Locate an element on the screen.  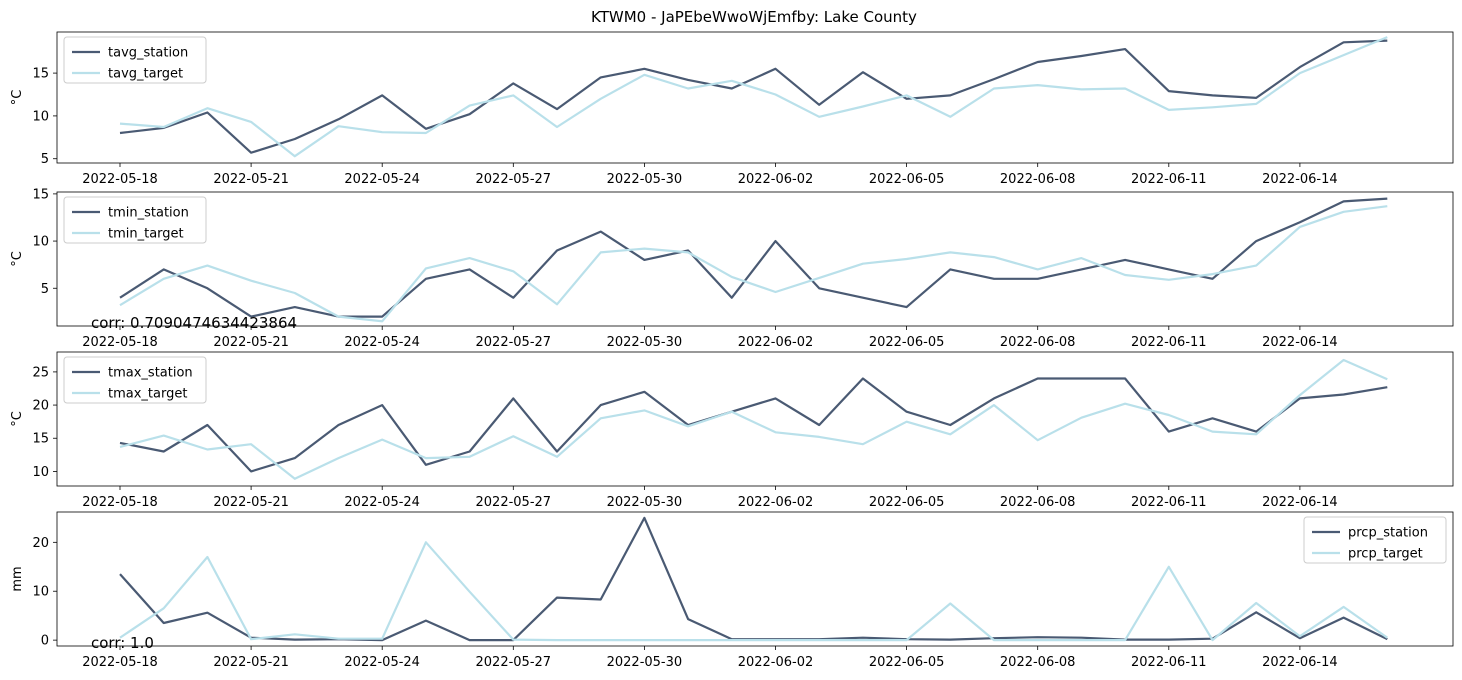
legend-label: tmax_station is located at coordinates (150, 373).